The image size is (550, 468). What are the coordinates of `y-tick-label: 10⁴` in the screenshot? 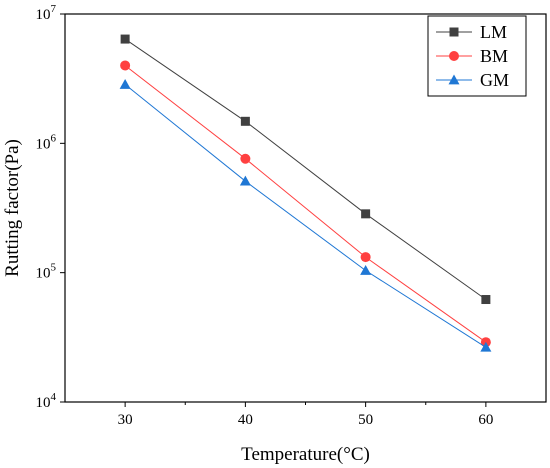 It's located at (46, 401).